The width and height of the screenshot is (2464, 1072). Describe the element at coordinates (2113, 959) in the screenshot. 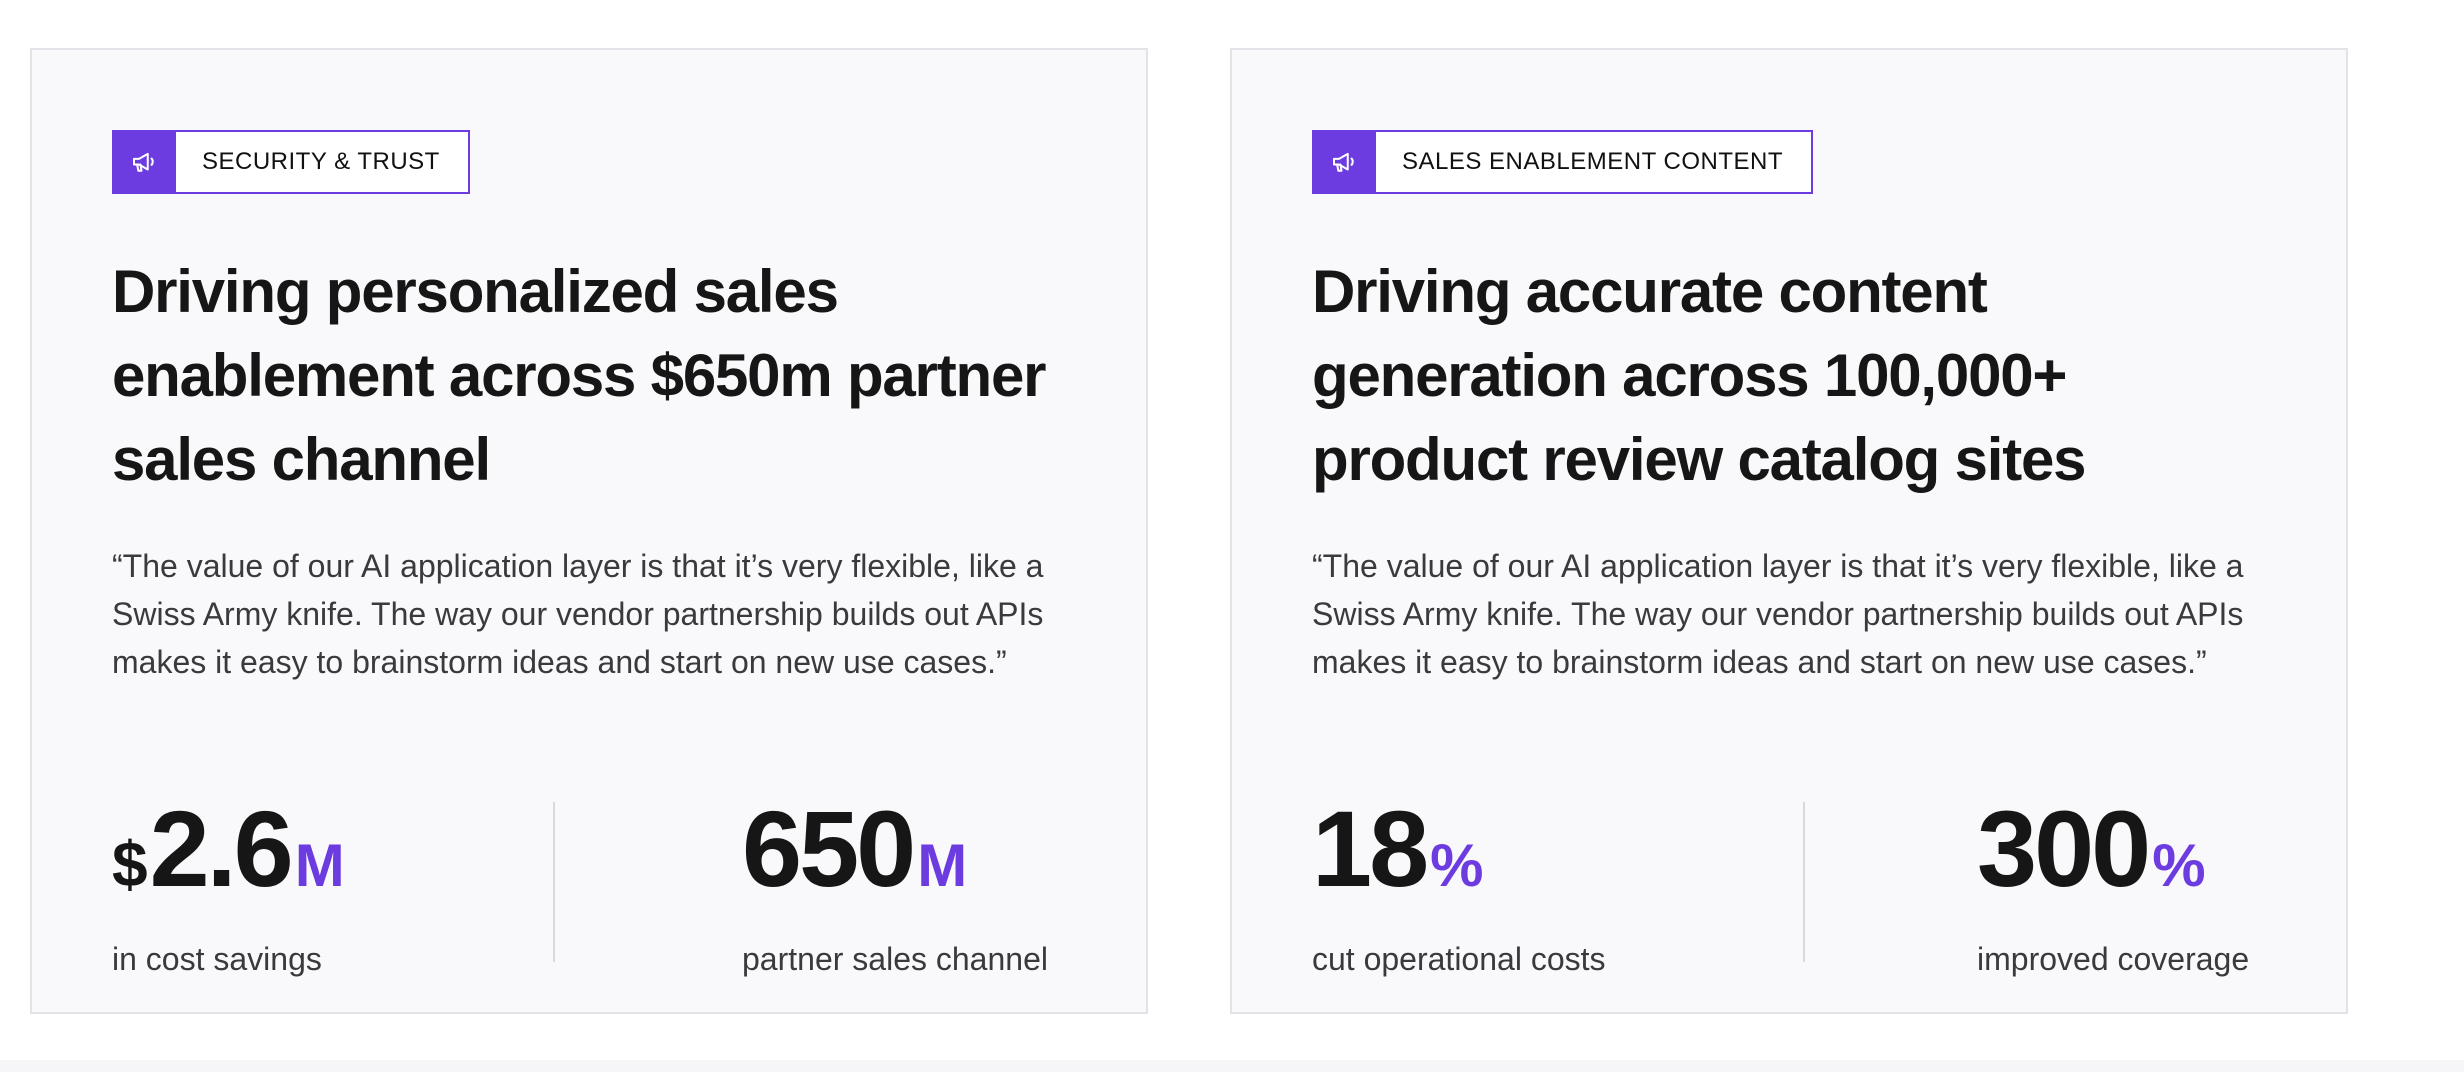

I see `stat-label: improved coverage` at that location.